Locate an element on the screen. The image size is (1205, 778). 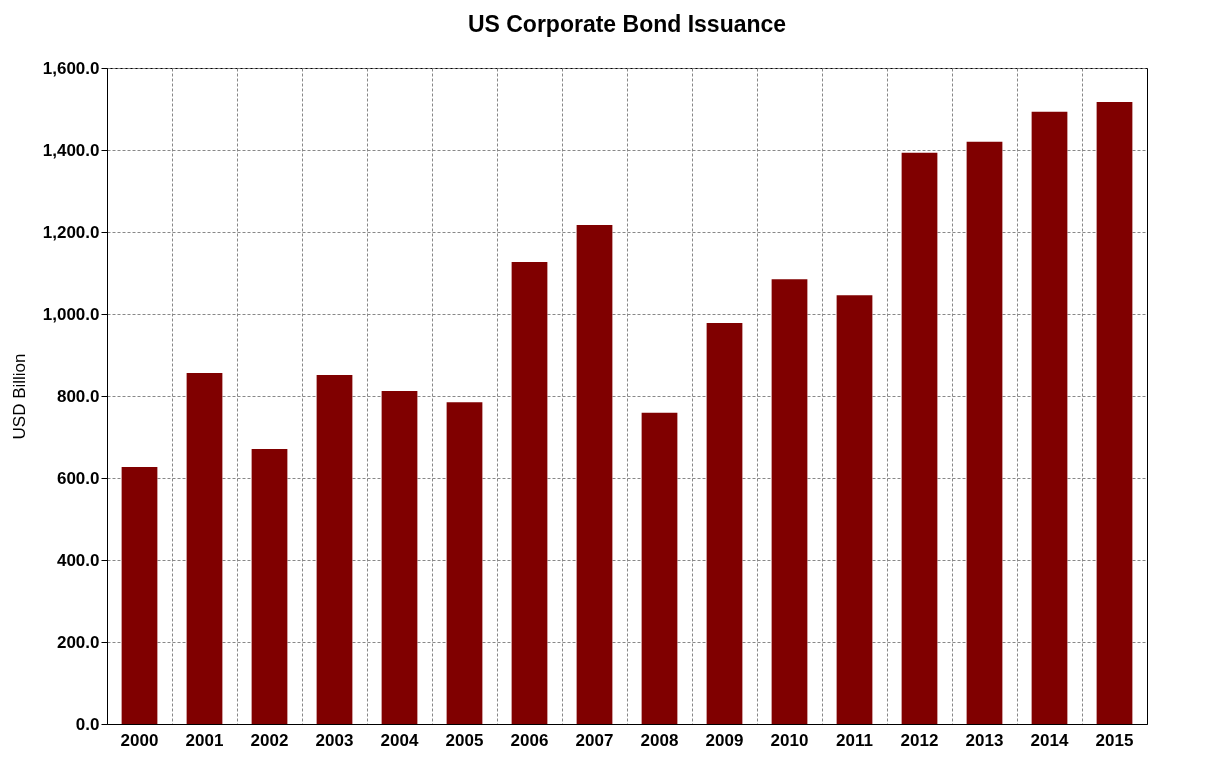
y-axis-title: USD Billion is located at coordinates (19, 396).